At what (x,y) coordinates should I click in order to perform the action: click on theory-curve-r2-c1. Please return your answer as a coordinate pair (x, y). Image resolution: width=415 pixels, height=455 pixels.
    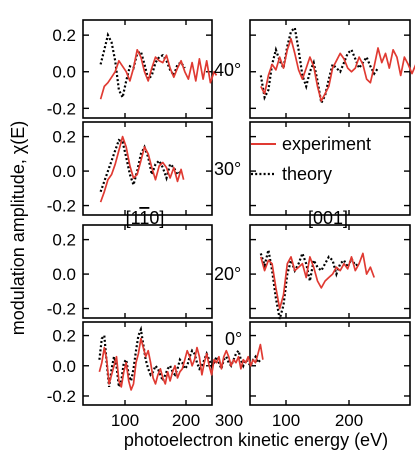
    Looking at the image, I should click on (309, 284).